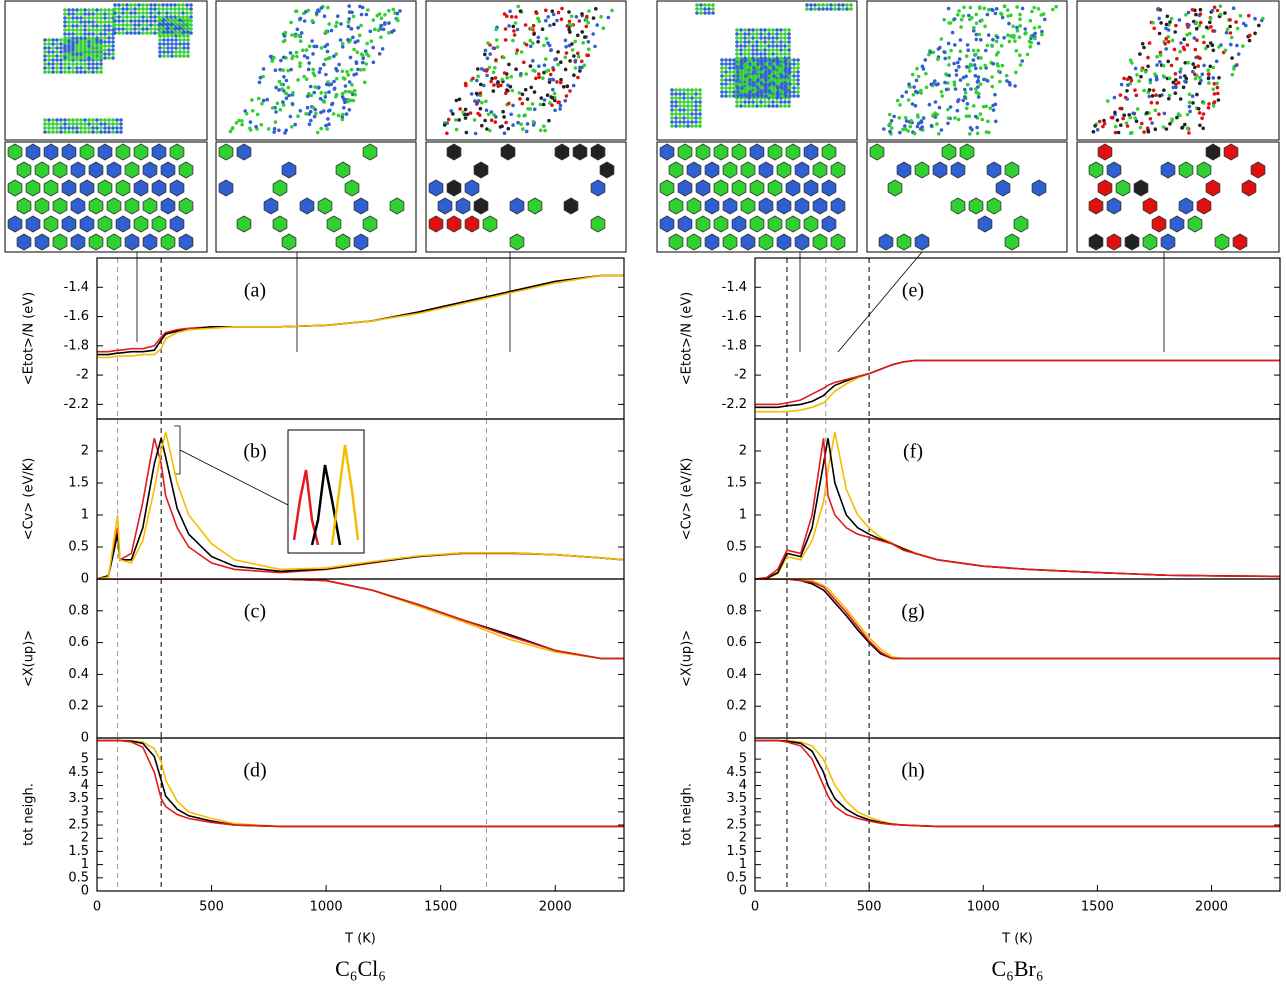  I want to click on snapshot-frame, so click(106, 197).